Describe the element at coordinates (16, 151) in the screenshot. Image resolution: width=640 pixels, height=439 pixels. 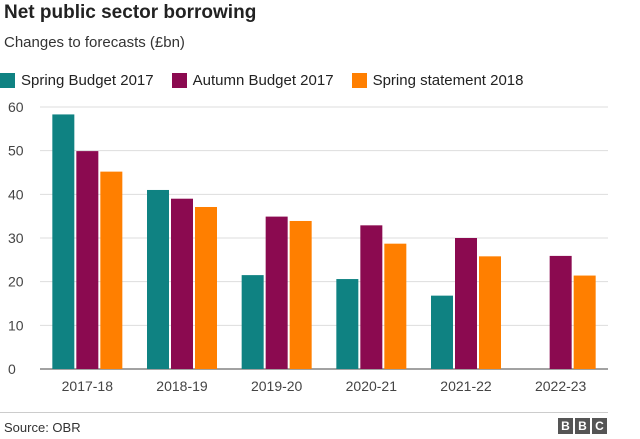
I see `y-tick-label: 50` at that location.